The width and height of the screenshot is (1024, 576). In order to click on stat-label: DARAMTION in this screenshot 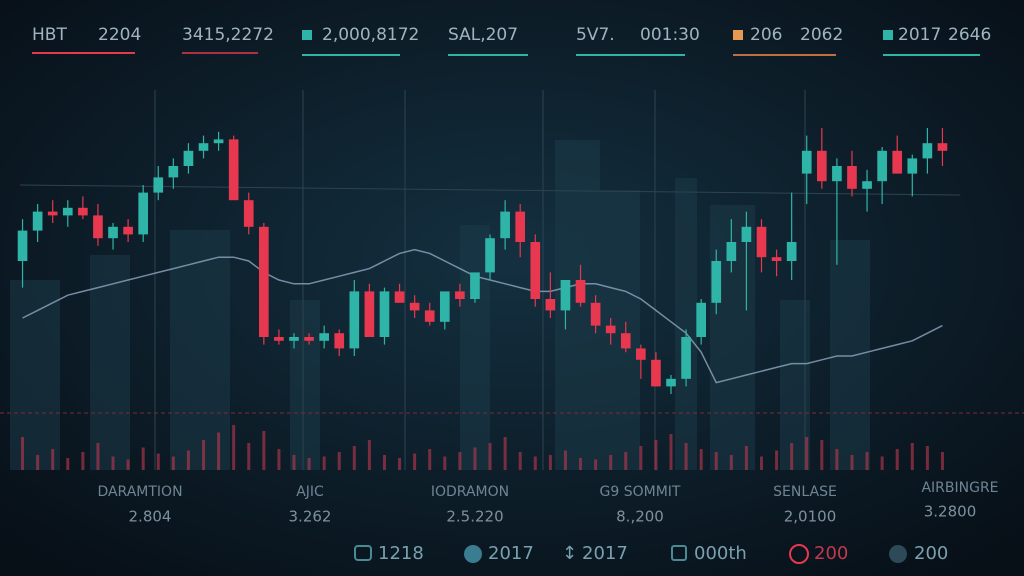, I will do `click(139, 492)`.